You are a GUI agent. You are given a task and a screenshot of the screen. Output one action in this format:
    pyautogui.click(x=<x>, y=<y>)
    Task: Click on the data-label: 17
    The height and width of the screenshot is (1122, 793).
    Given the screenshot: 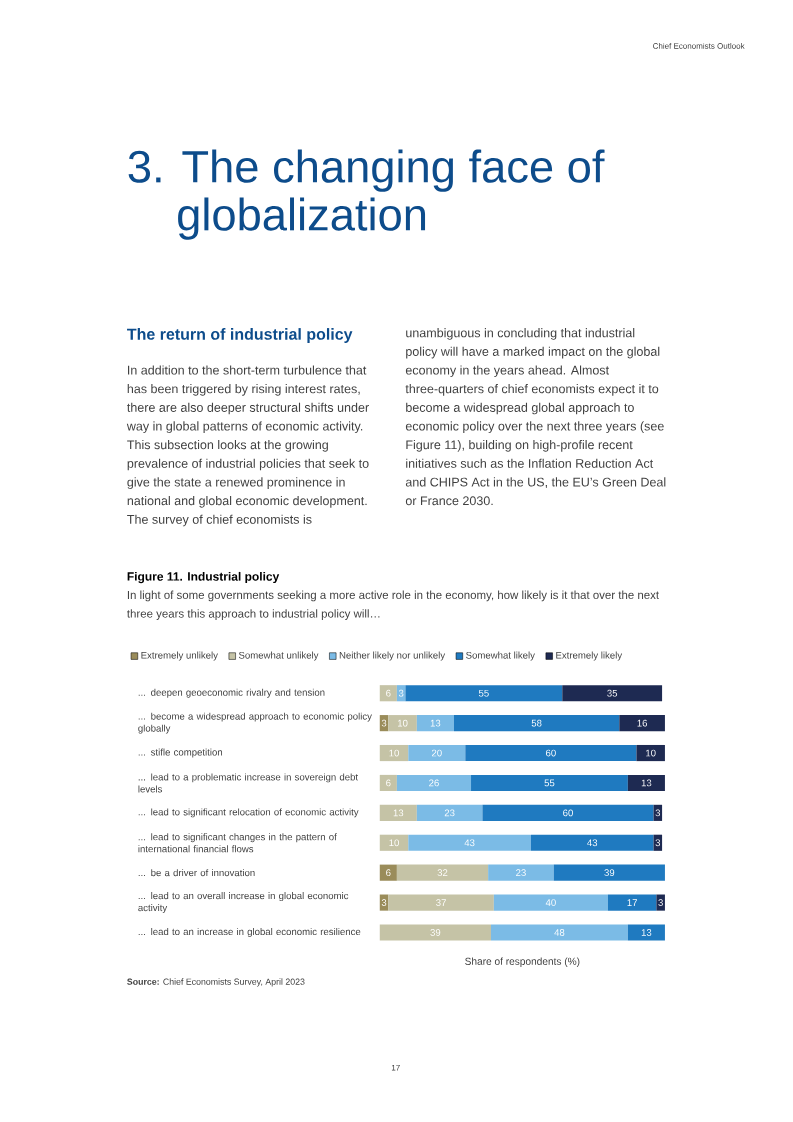 What is the action you would take?
    pyautogui.click(x=632, y=902)
    